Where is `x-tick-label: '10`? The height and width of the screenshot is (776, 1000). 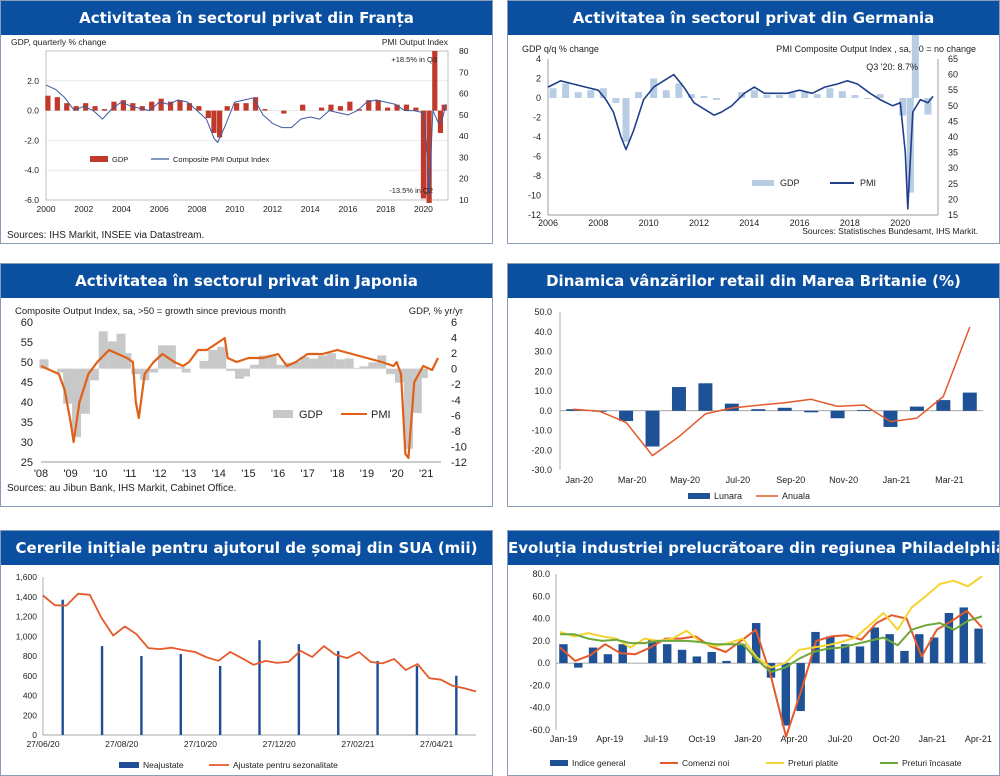
x-tick-label: '10 is located at coordinates (100, 474).